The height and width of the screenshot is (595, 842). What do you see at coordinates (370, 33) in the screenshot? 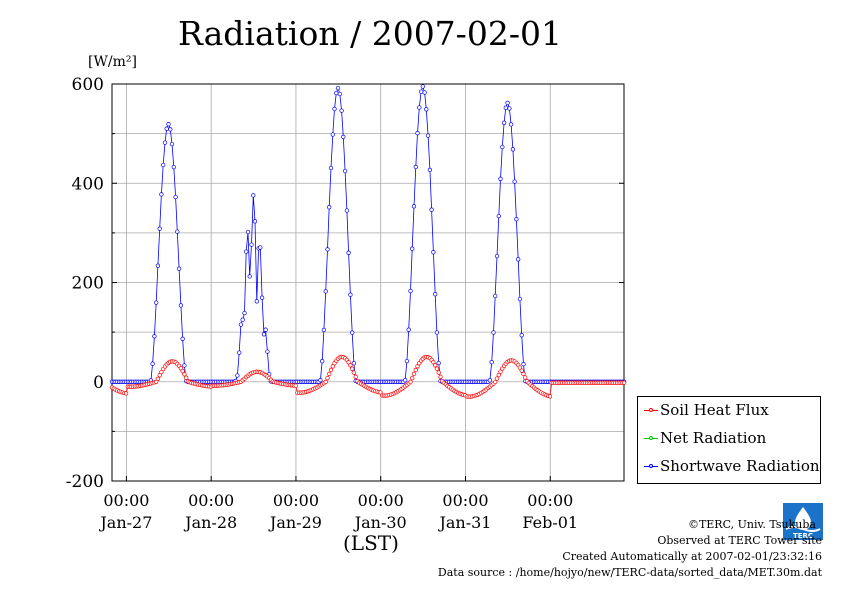
I see `chart-title: Radiation / 2007-02-01` at bounding box center [370, 33].